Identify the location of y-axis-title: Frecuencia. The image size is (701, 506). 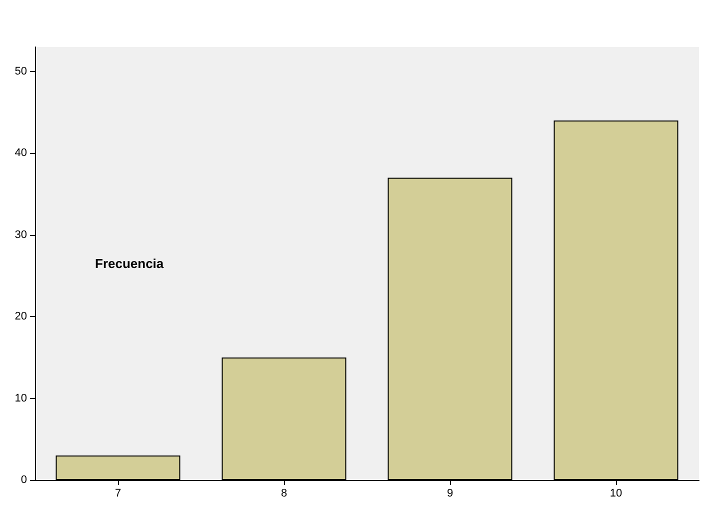
(129, 263).